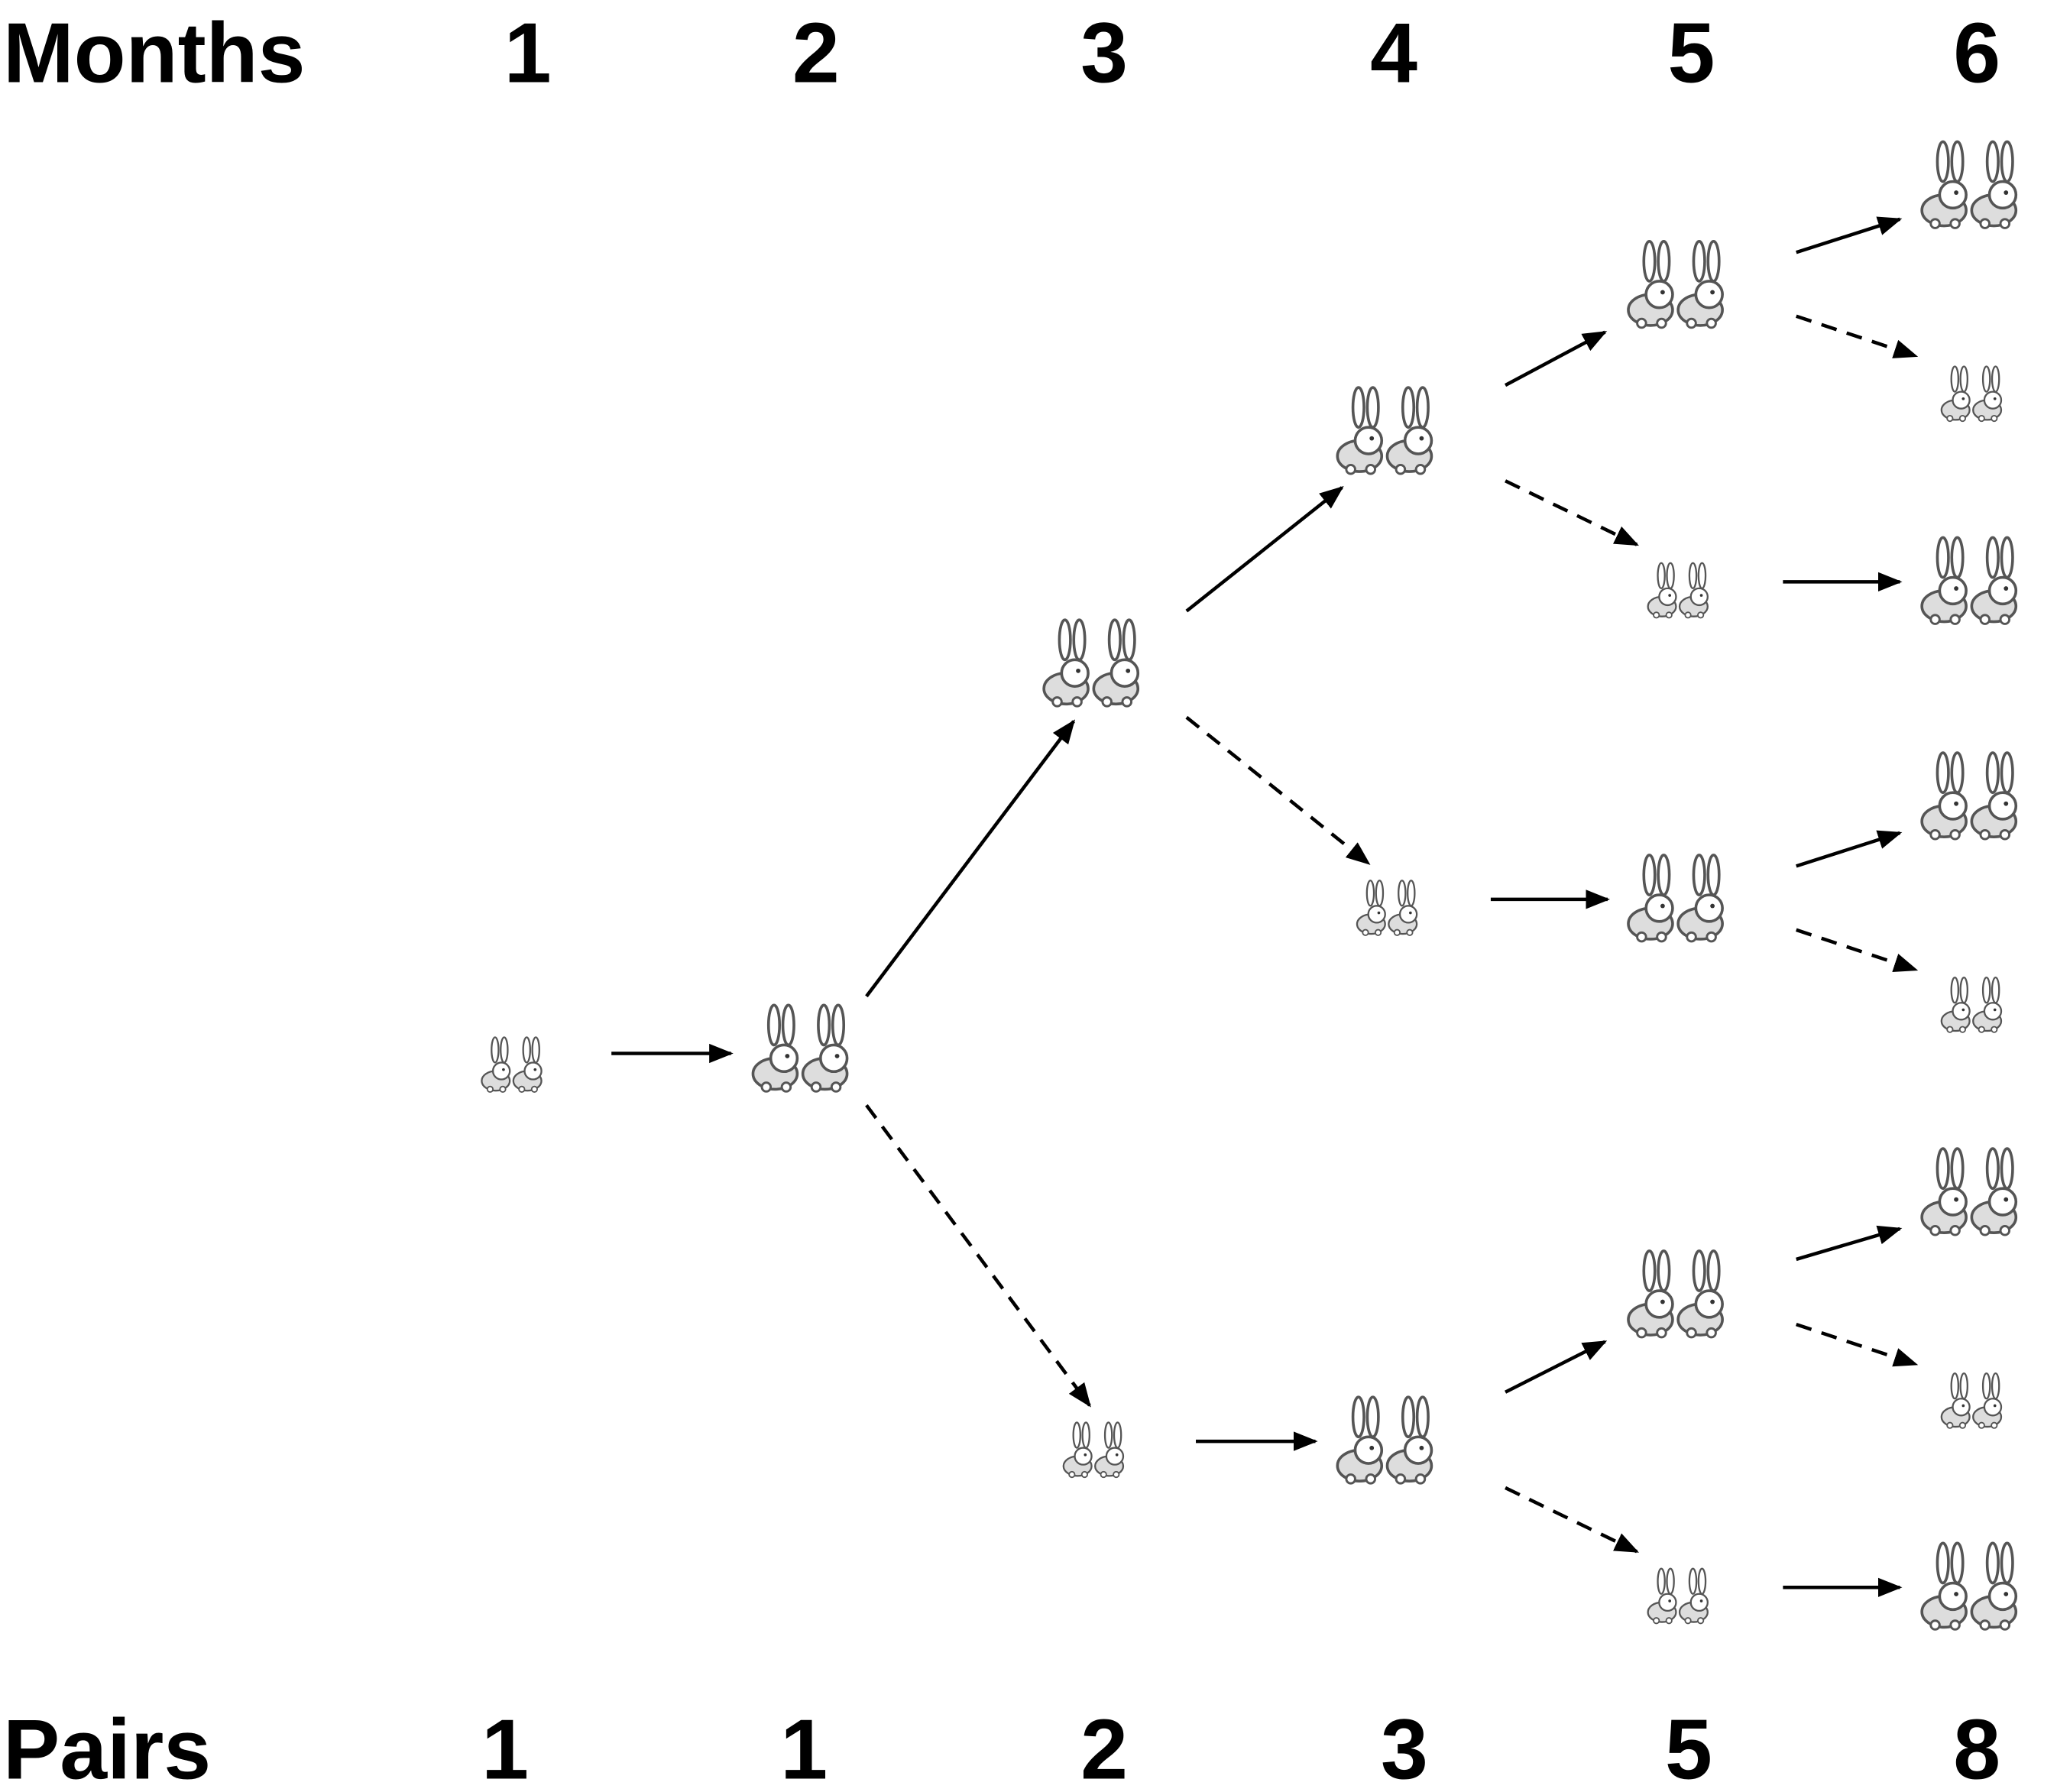  I want to click on pair-count: 5, so click(1688, 1746).